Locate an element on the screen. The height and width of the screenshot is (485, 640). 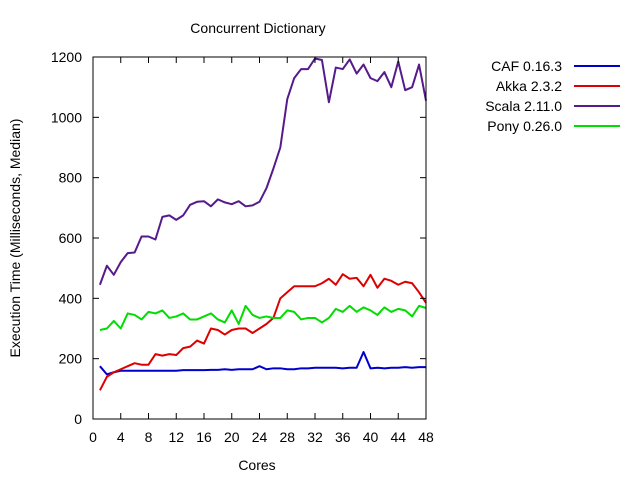
y-tick-label: 400 is located at coordinates (71, 298).